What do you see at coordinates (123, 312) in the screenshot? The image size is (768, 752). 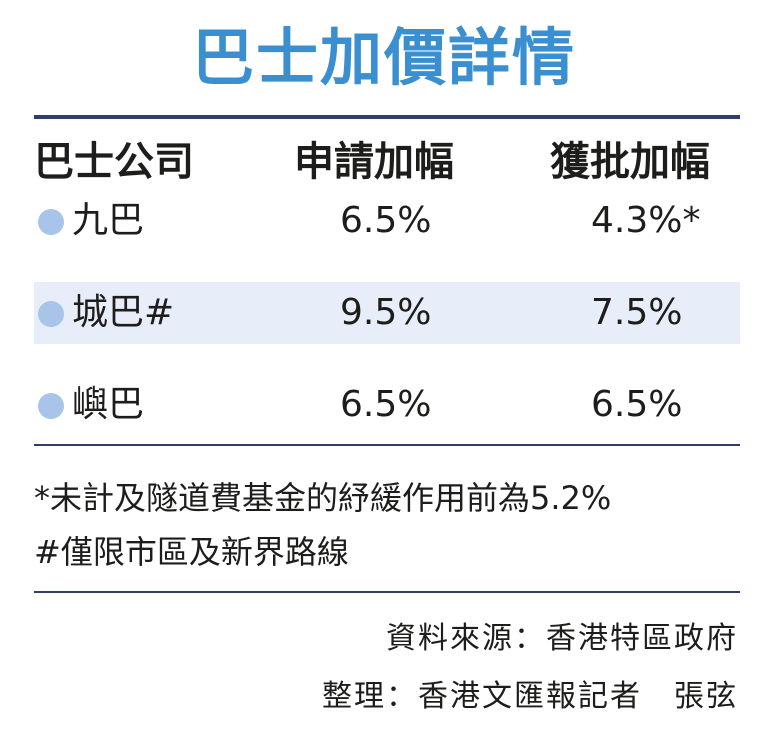 I see `company-name: 城巴#` at bounding box center [123, 312].